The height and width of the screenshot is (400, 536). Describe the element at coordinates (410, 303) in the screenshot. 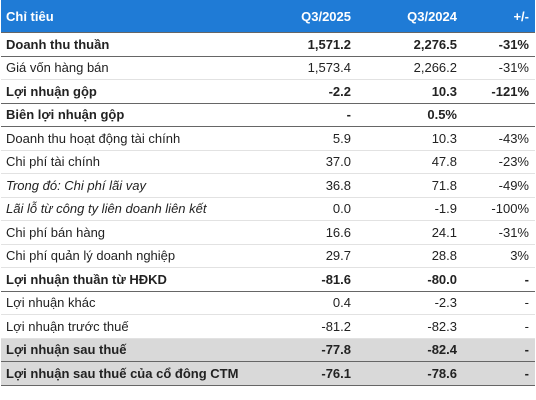

I see `value-cell: -2.3` at that location.